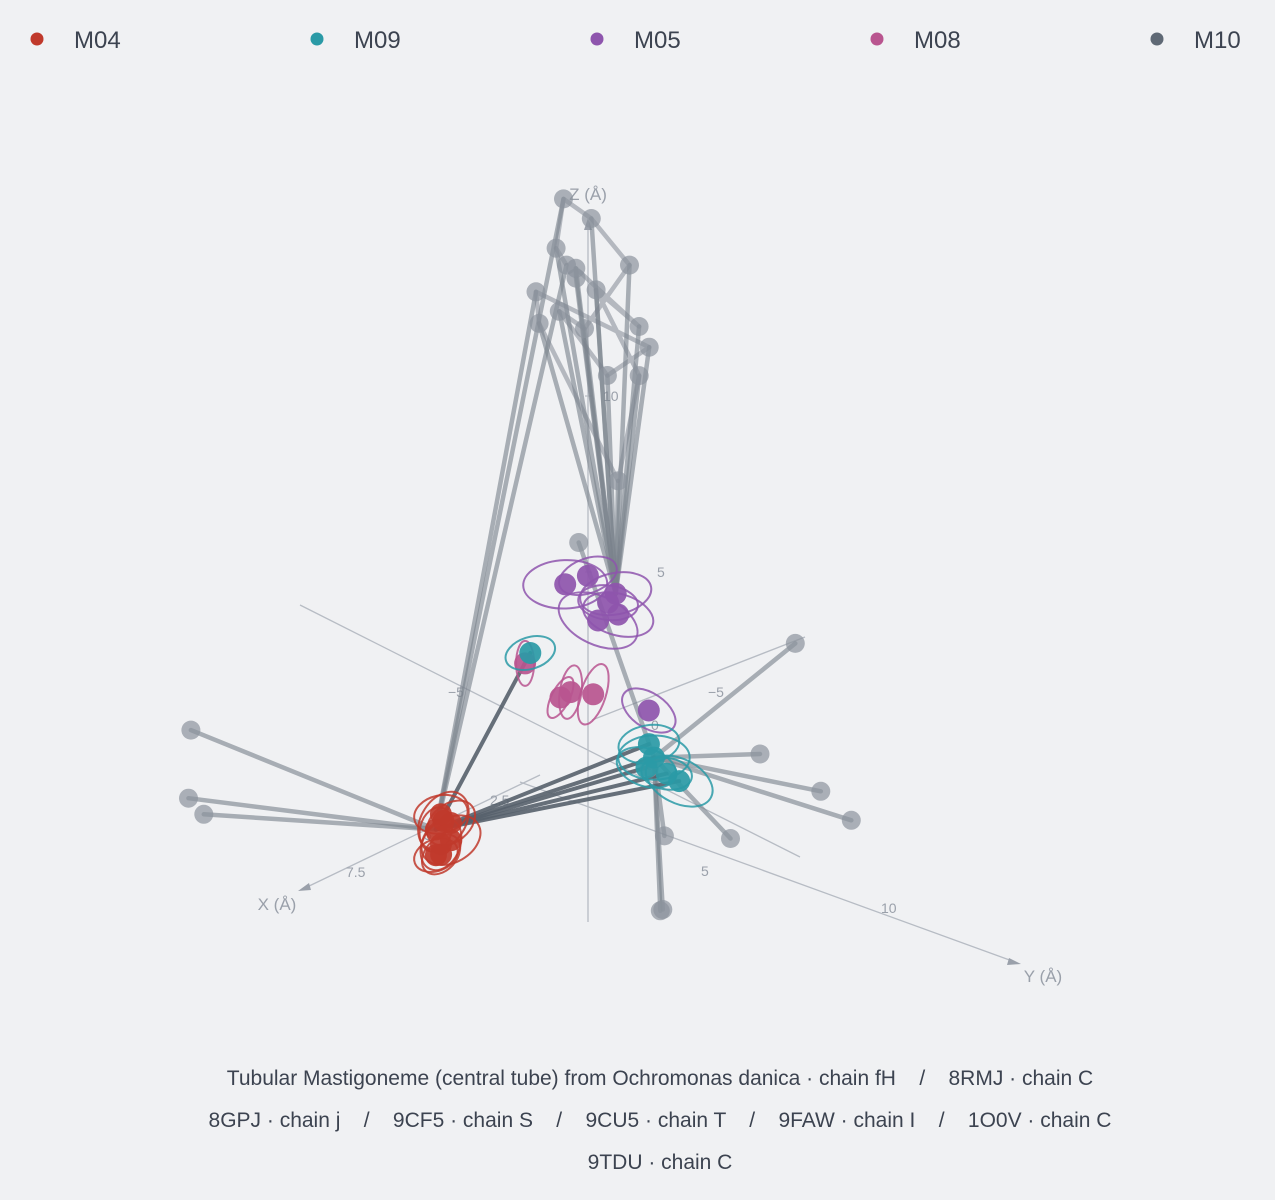  What do you see at coordinates (1043, 976) in the screenshot?
I see `y-axis-title: Y (Å)` at bounding box center [1043, 976].